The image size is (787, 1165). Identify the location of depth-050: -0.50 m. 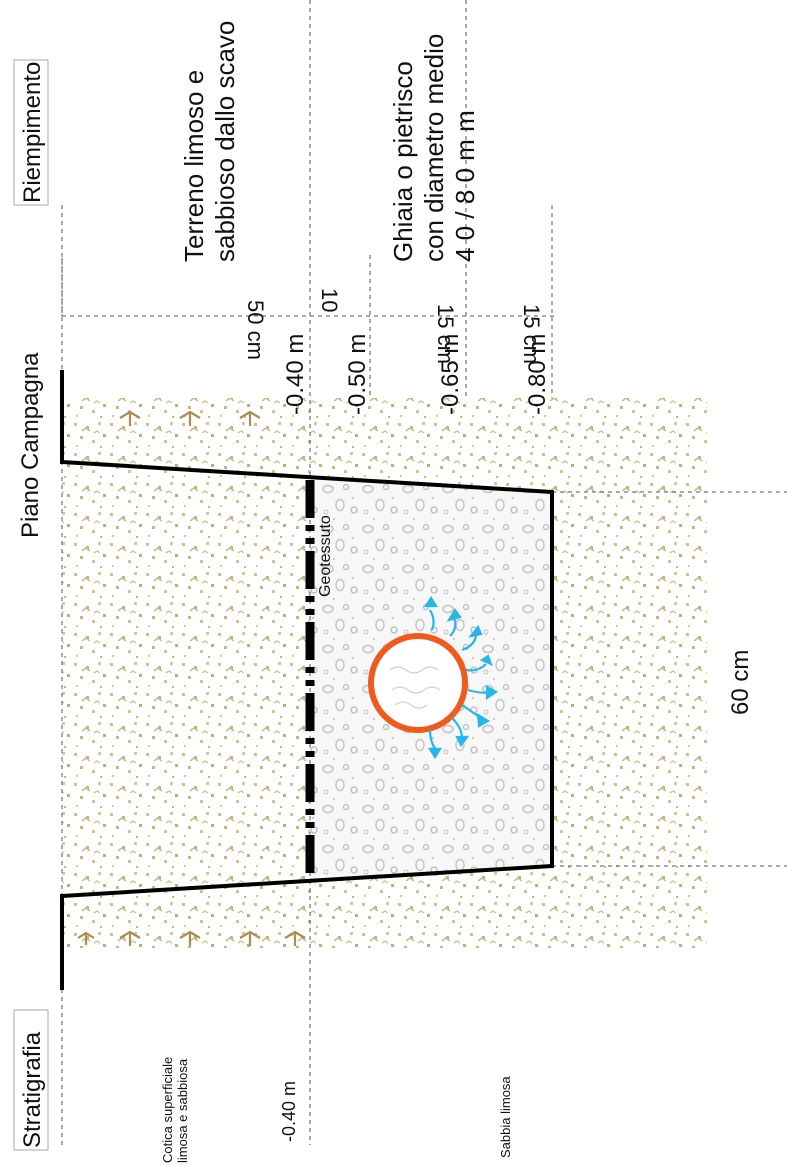
(357, 374).